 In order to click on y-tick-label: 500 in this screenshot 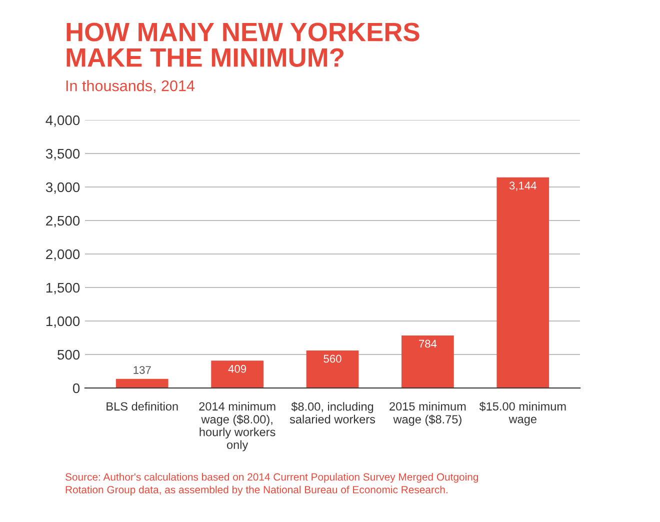, I will do `click(69, 355)`.